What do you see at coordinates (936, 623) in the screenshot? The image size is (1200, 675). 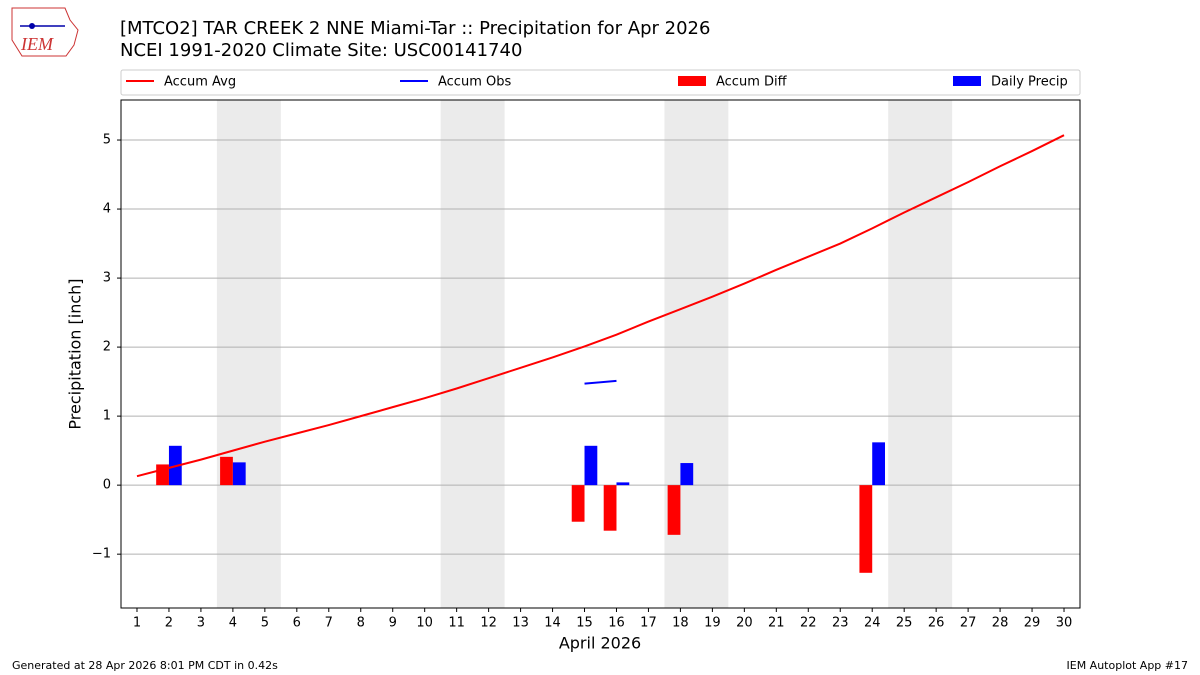 I see `x-tick-label: 26` at bounding box center [936, 623].